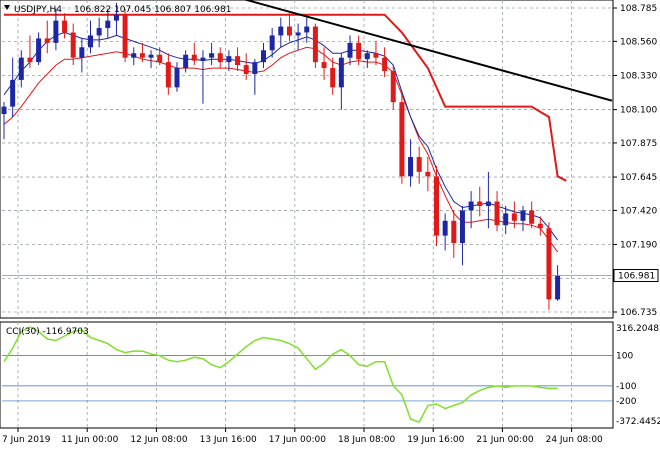 This screenshot has height=450, width=660. What do you see at coordinates (504, 440) in the screenshot?
I see `time-tick-label: 21 Jun 00:00` at bounding box center [504, 440].